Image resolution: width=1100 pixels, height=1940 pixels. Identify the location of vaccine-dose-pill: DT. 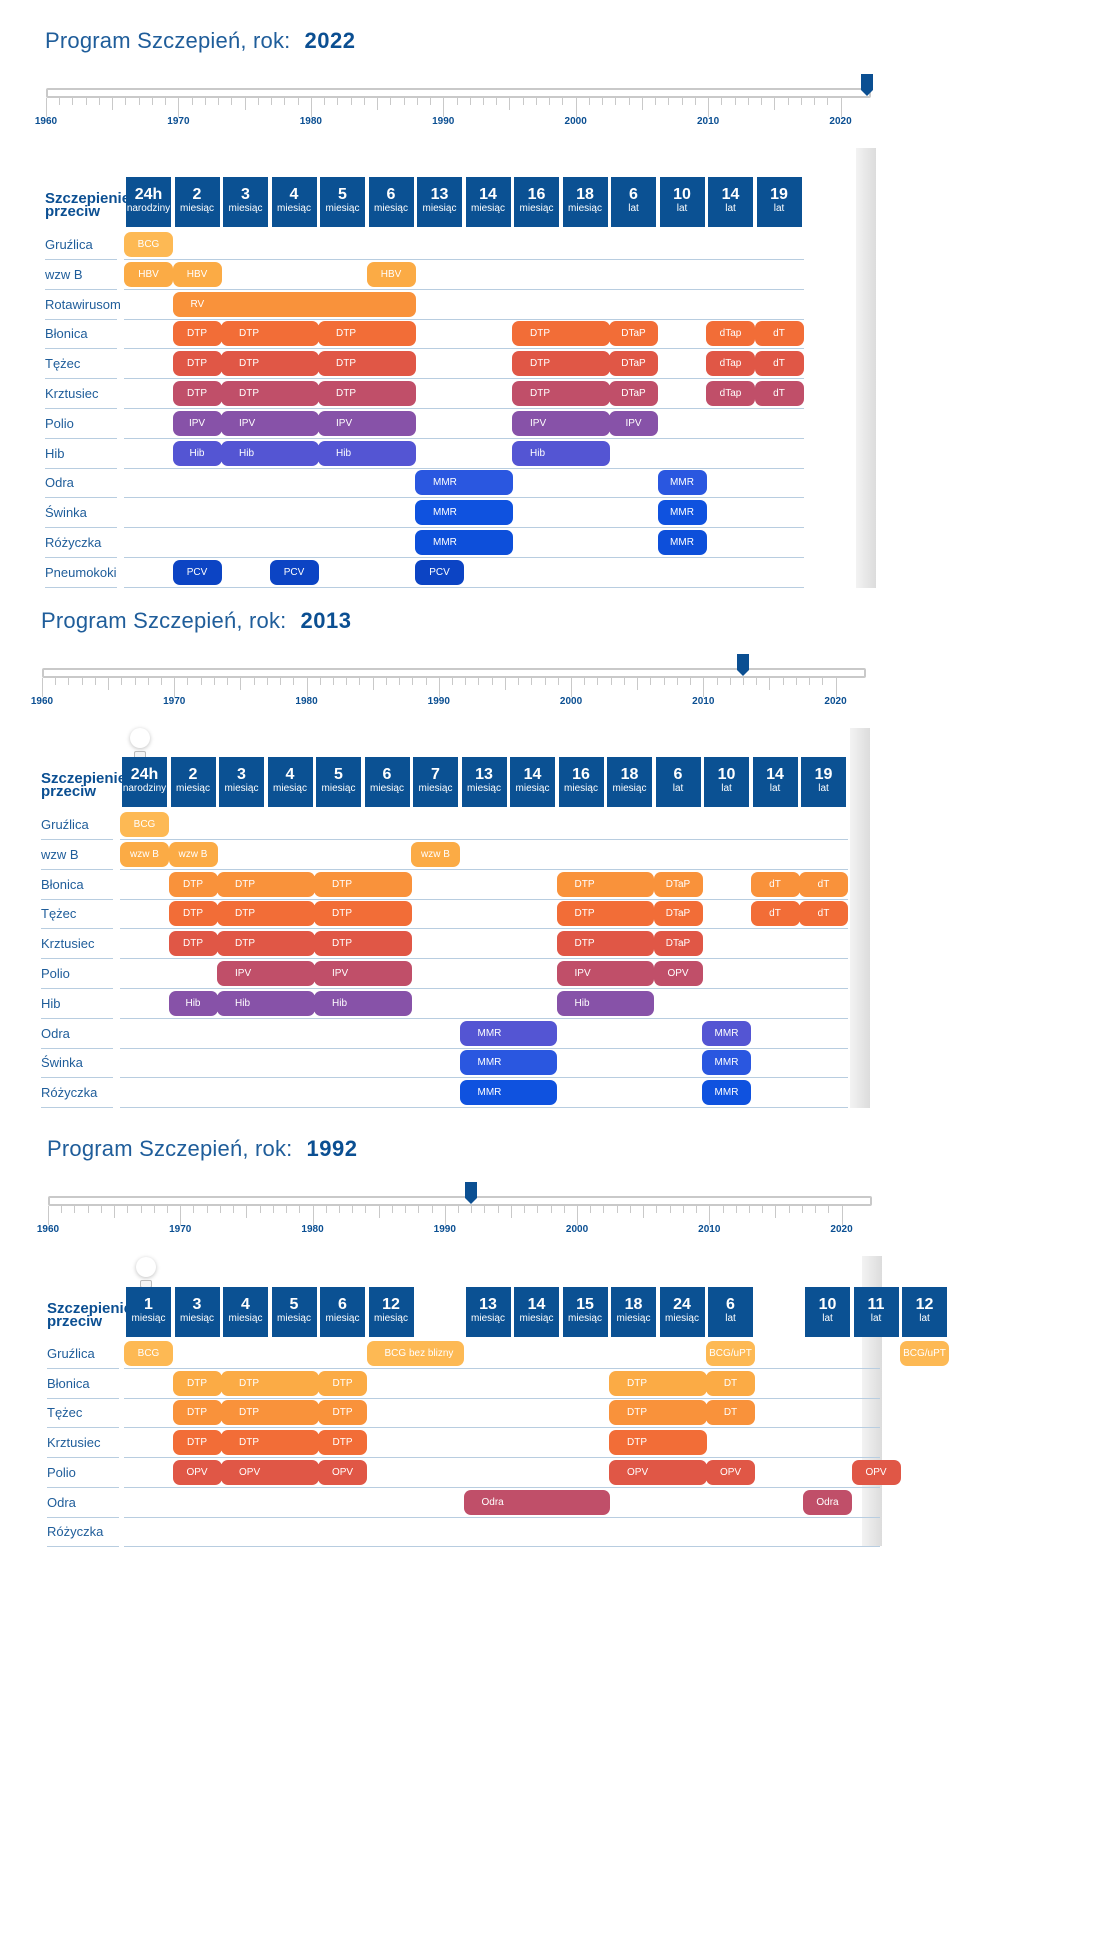
(730, 1413).